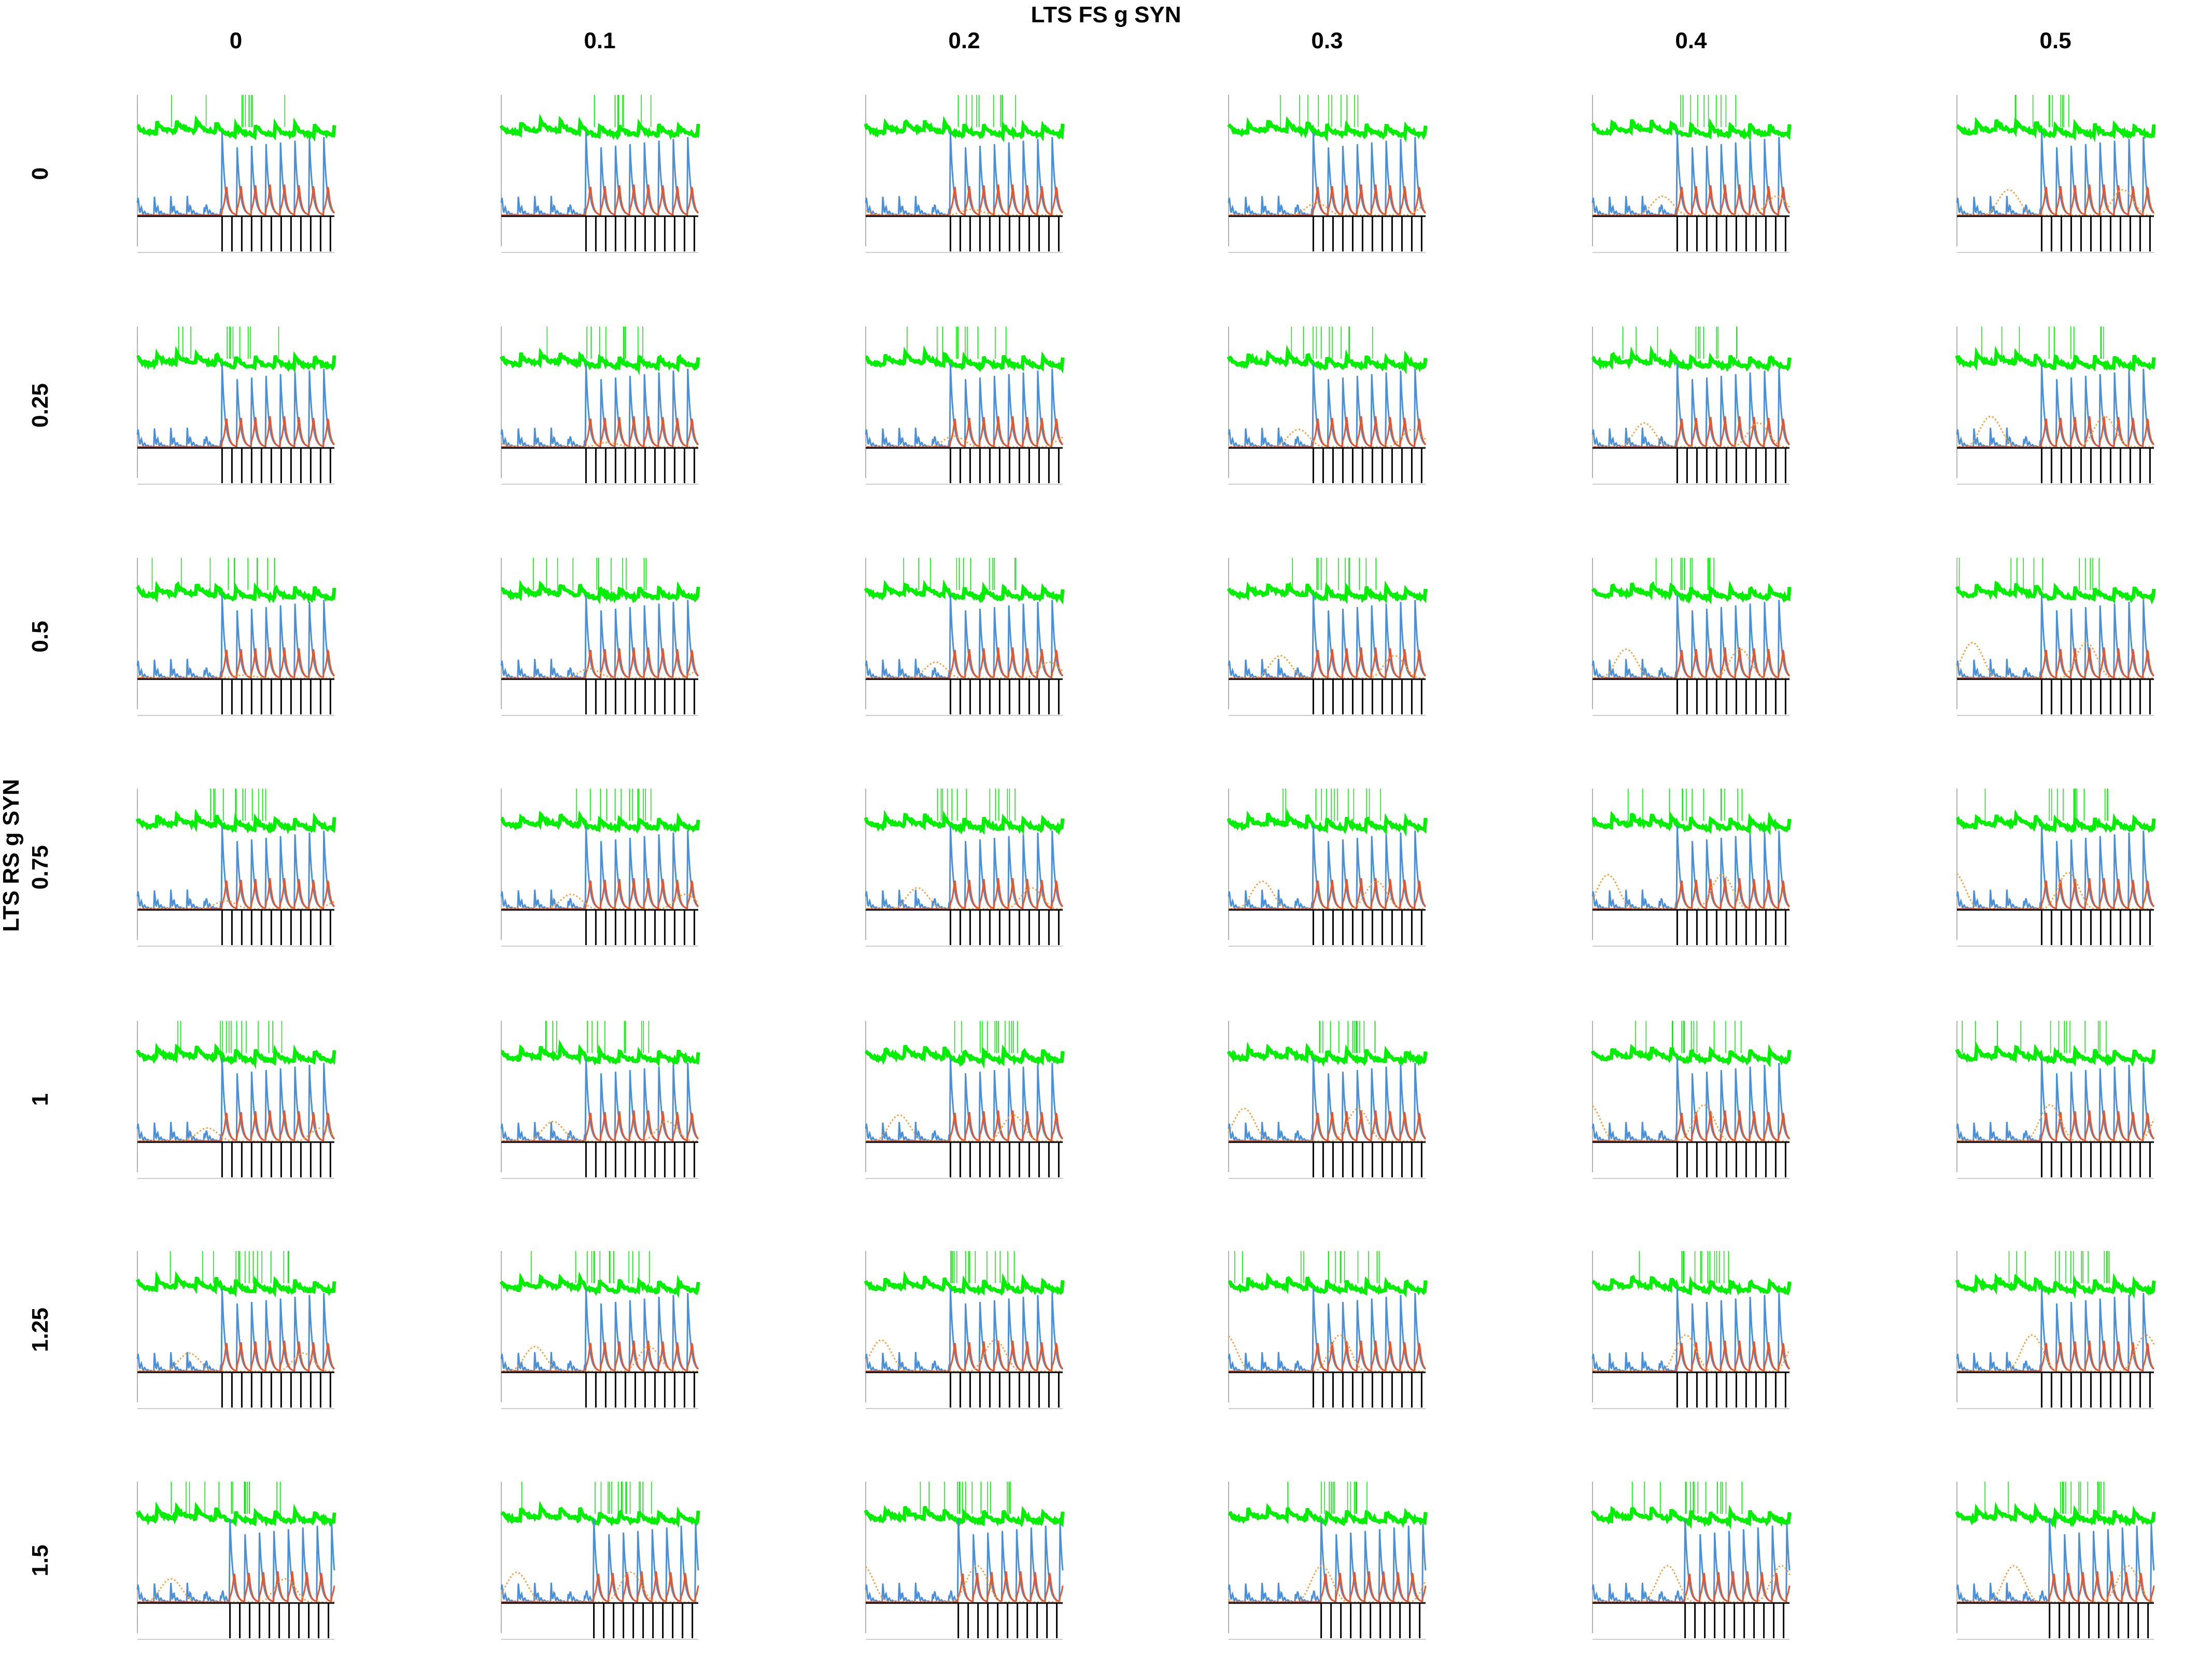  I want to click on column-label: 0.4, so click(1691, 40).